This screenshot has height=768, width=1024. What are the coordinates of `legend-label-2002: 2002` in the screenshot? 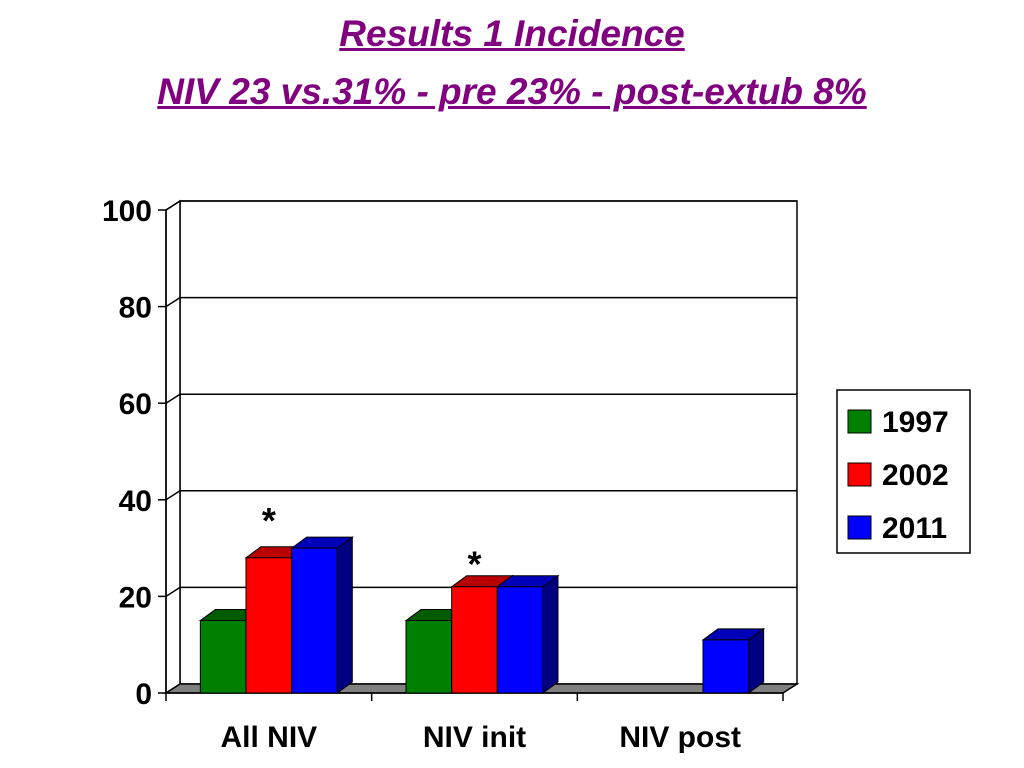 It's located at (915, 475).